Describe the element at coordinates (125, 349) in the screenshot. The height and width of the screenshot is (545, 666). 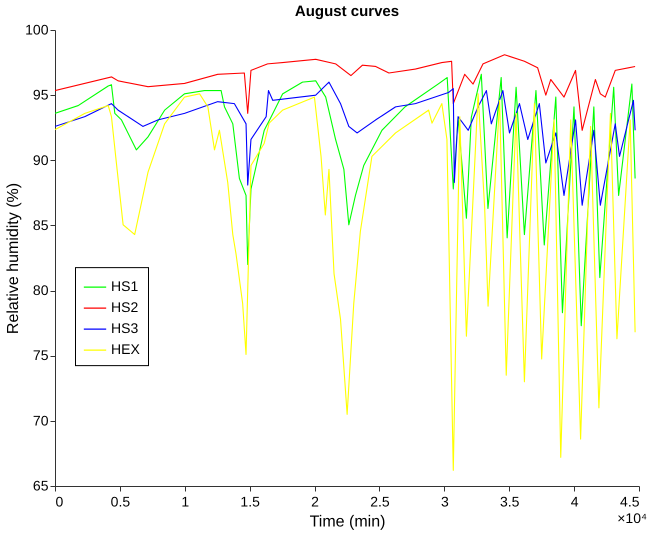
I see `legend-label: HEX` at that location.